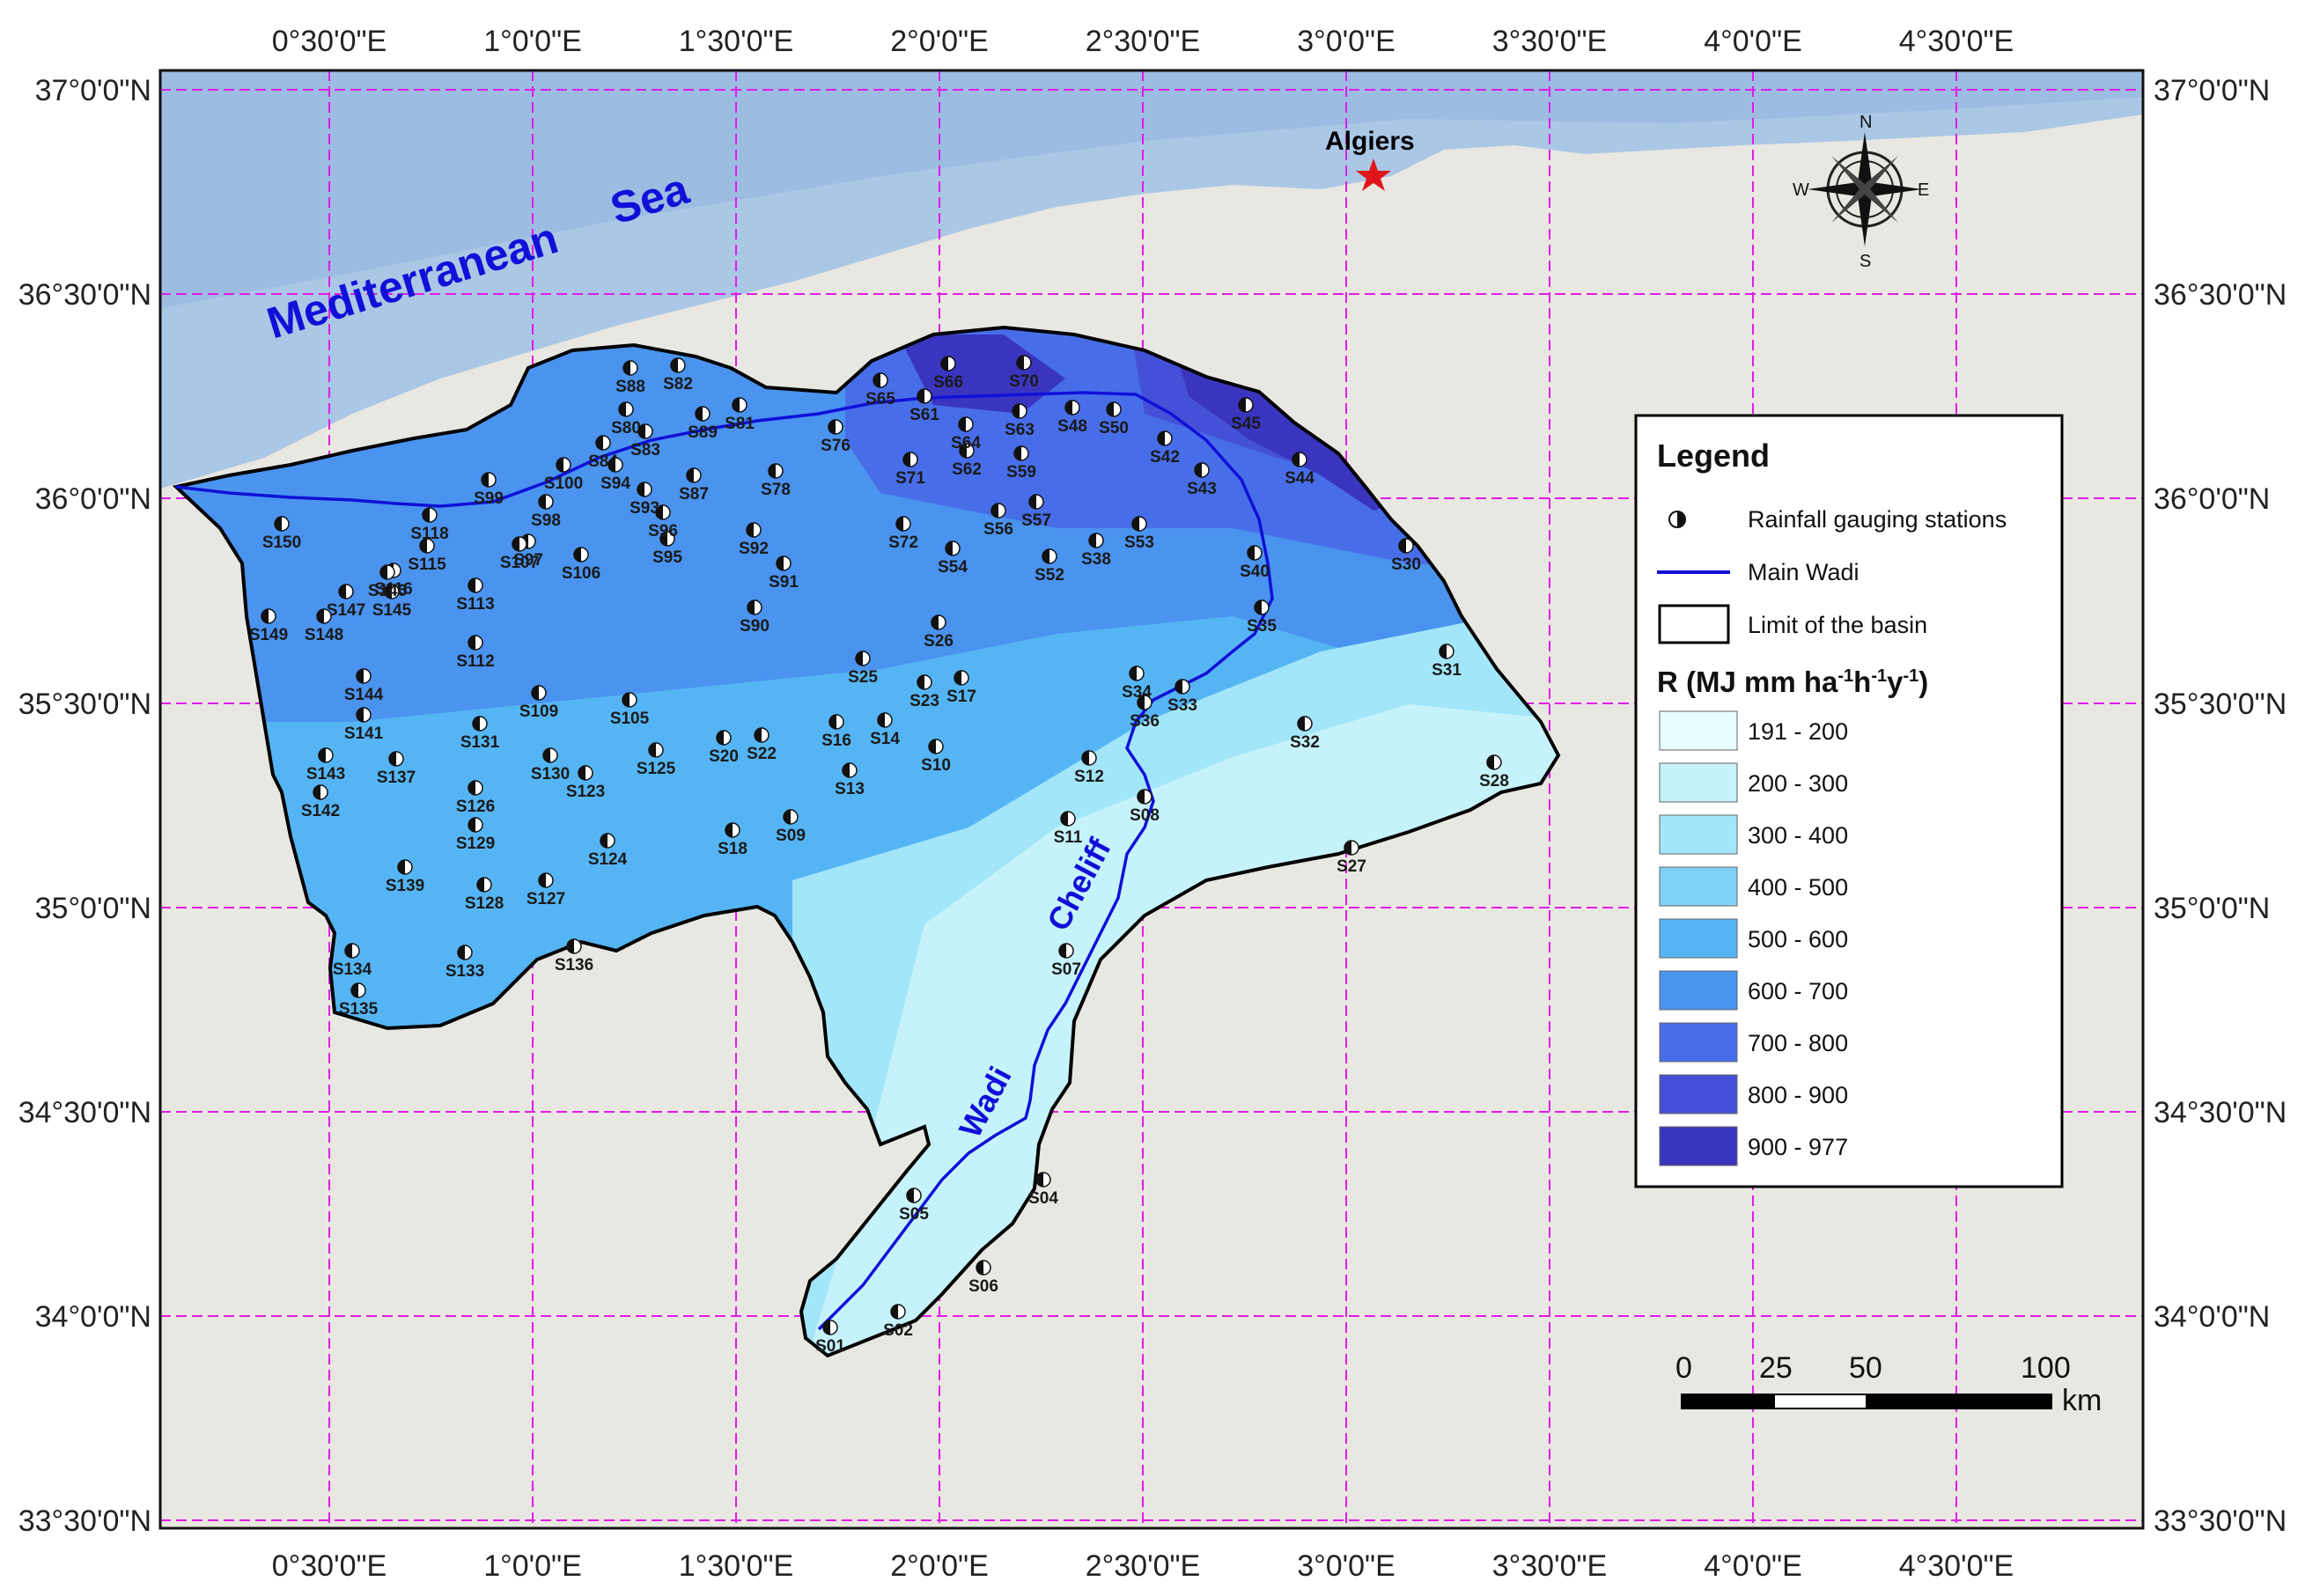  I want to click on top-lon-label: 0°30'0"E, so click(329, 41).